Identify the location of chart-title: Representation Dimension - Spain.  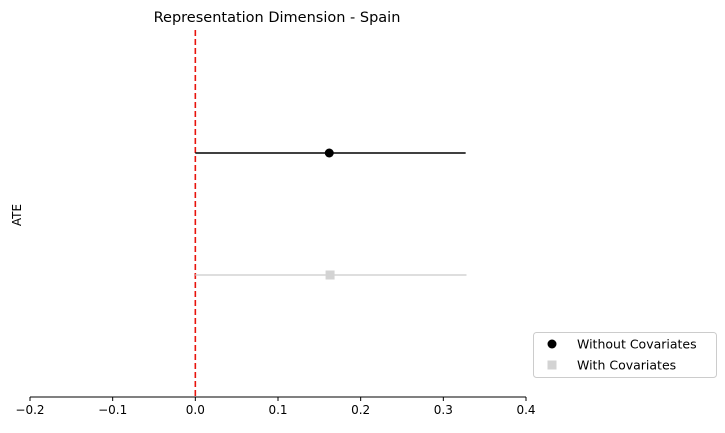
(277, 18).